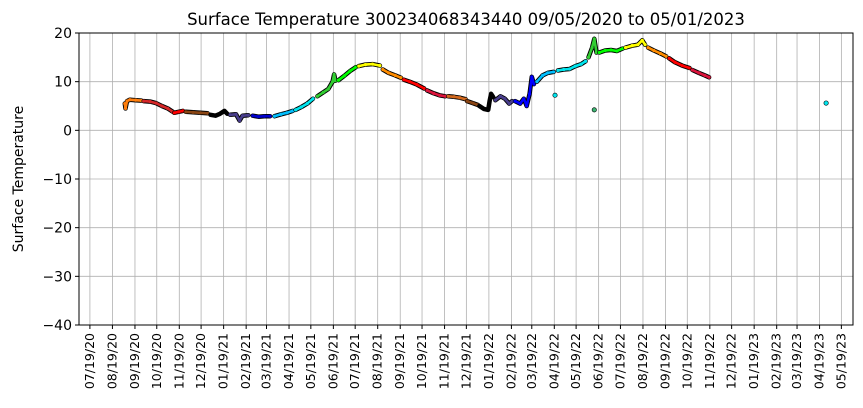 The width and height of the screenshot is (863, 408). I want to click on x-tick-label: 10/19/22, so click(686, 361).